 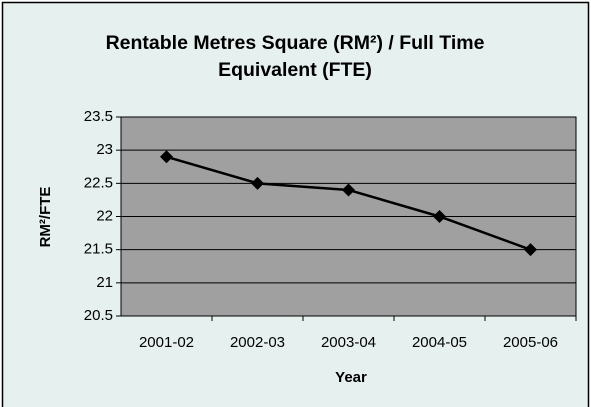 I want to click on y-tick-label: 23, so click(x=104, y=149).